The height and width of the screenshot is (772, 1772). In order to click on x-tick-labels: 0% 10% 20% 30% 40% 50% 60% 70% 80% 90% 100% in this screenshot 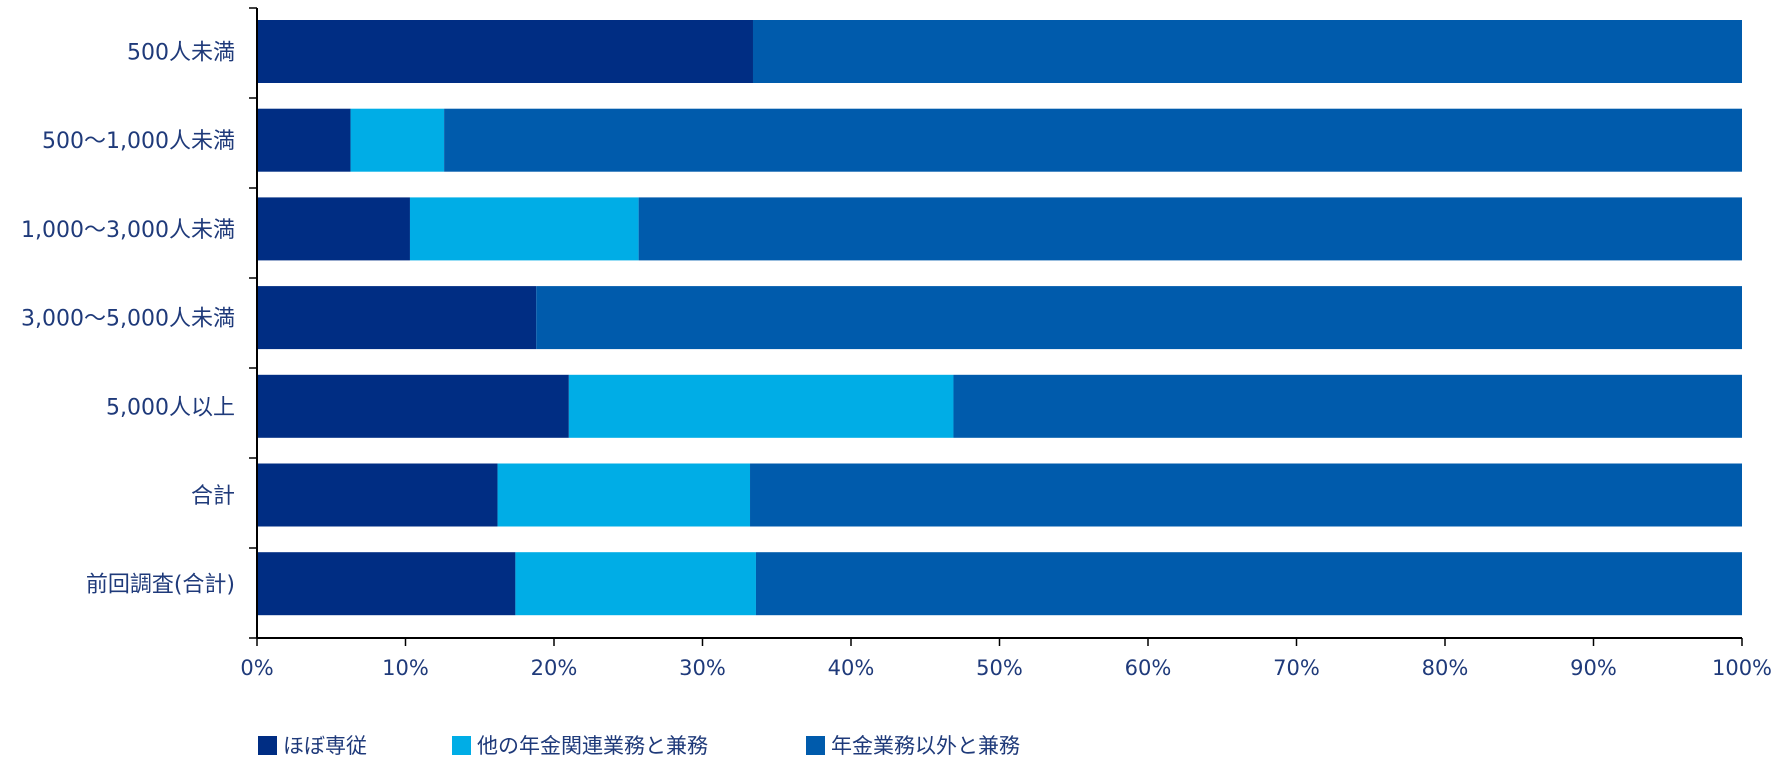, I will do `click(1006, 668)`.